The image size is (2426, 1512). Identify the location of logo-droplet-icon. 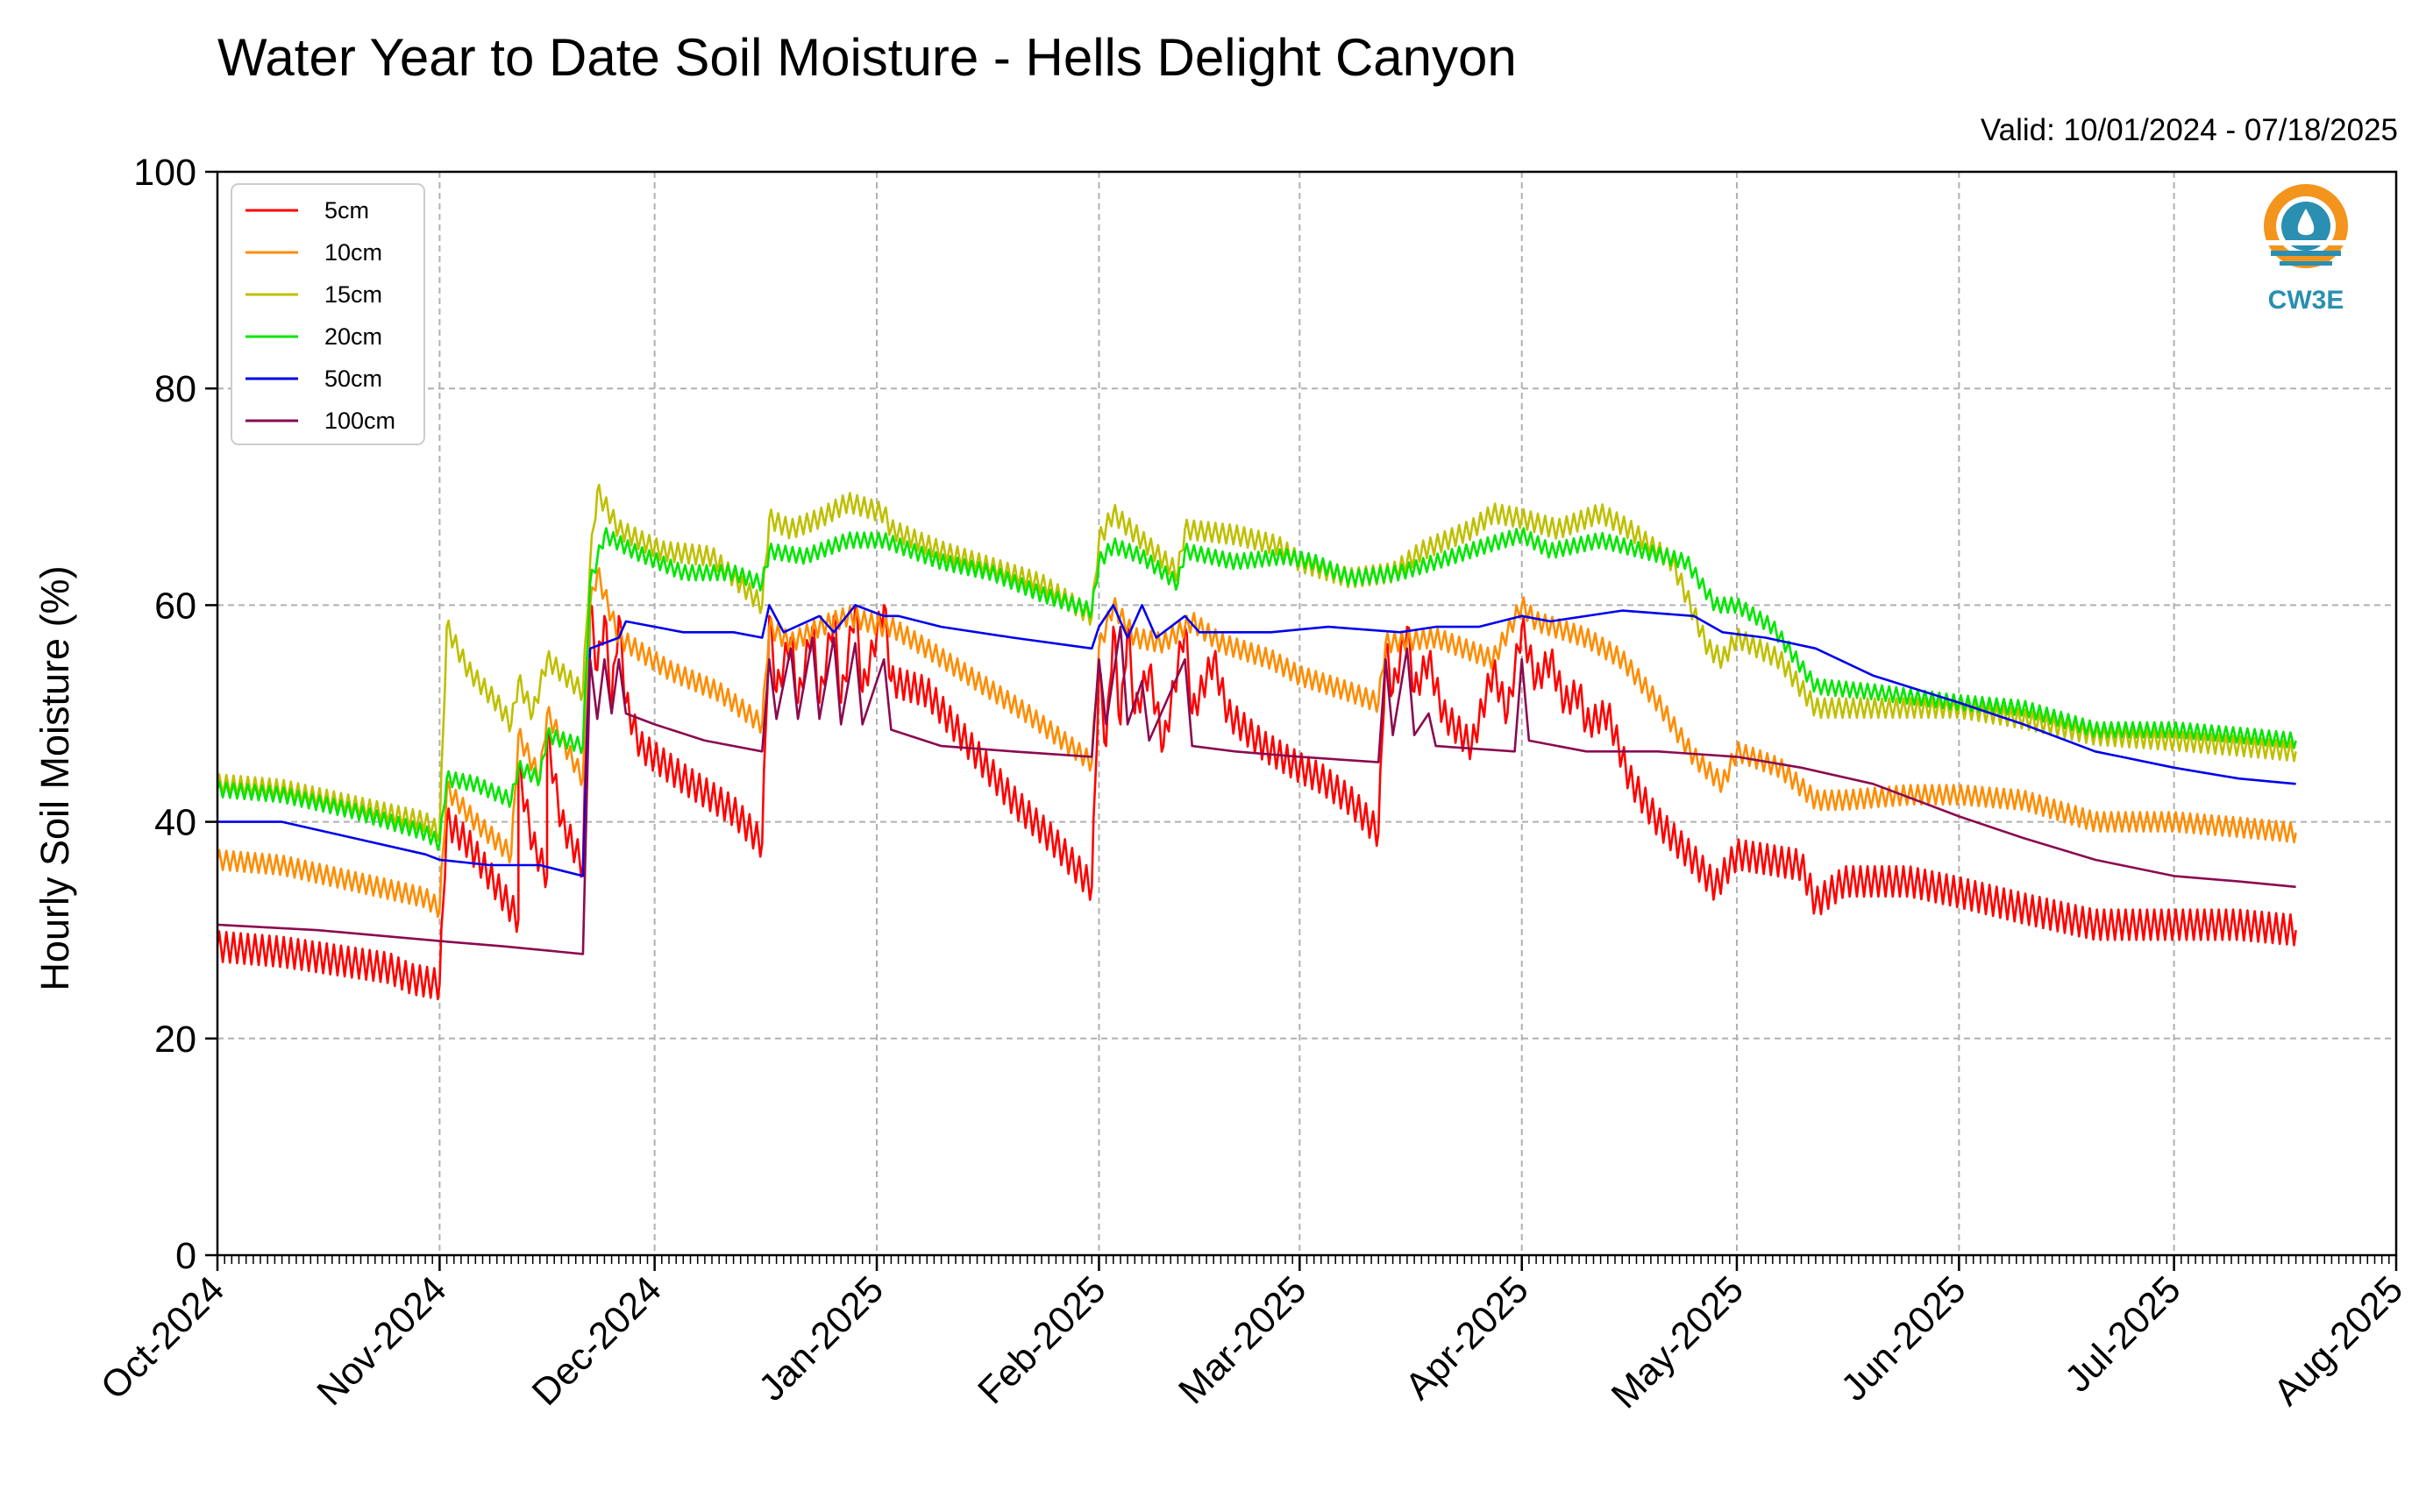
(2306, 222).